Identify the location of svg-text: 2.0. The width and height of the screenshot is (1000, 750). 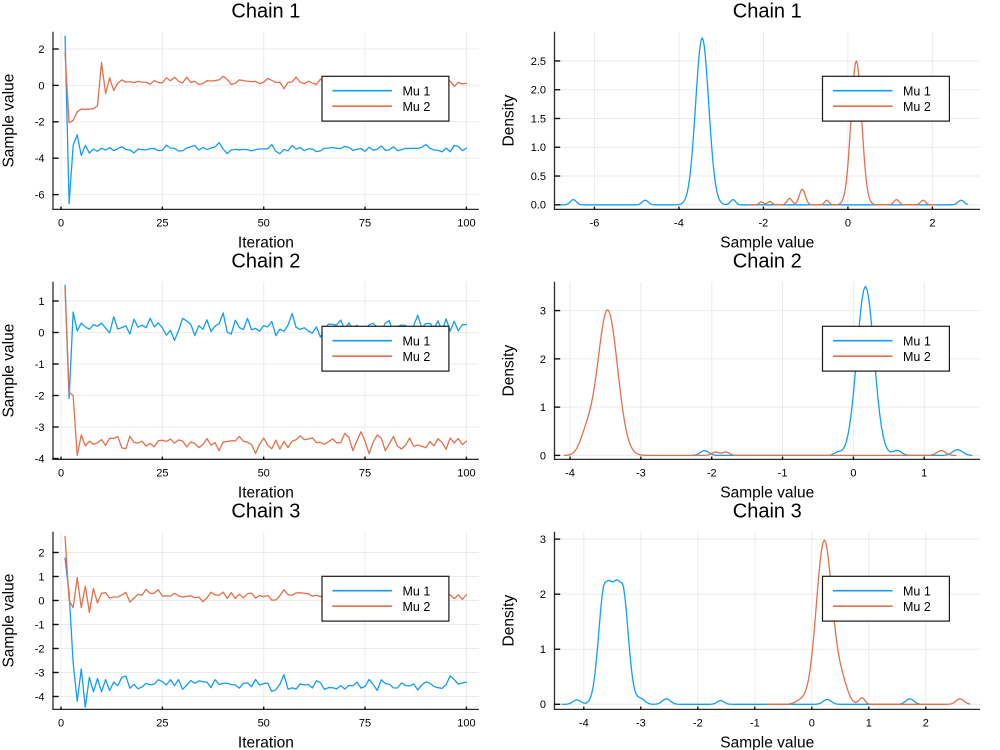
(538, 91).